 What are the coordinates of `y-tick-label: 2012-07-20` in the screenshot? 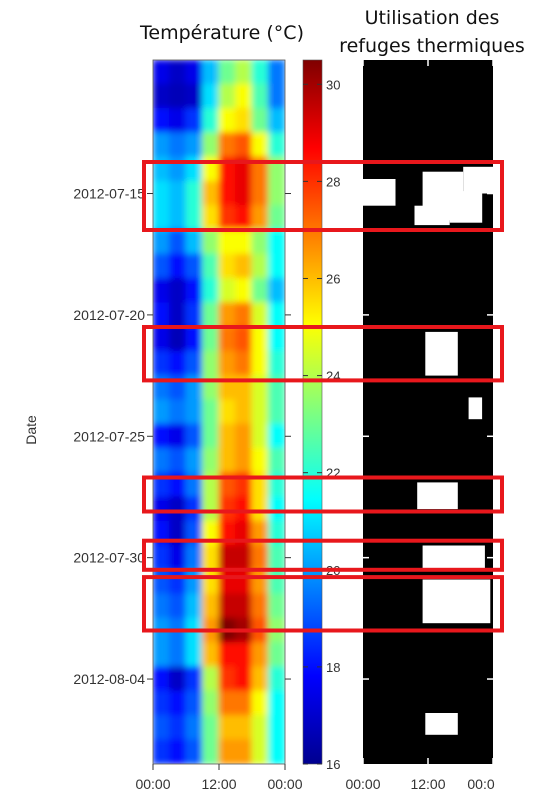 It's located at (109, 315).